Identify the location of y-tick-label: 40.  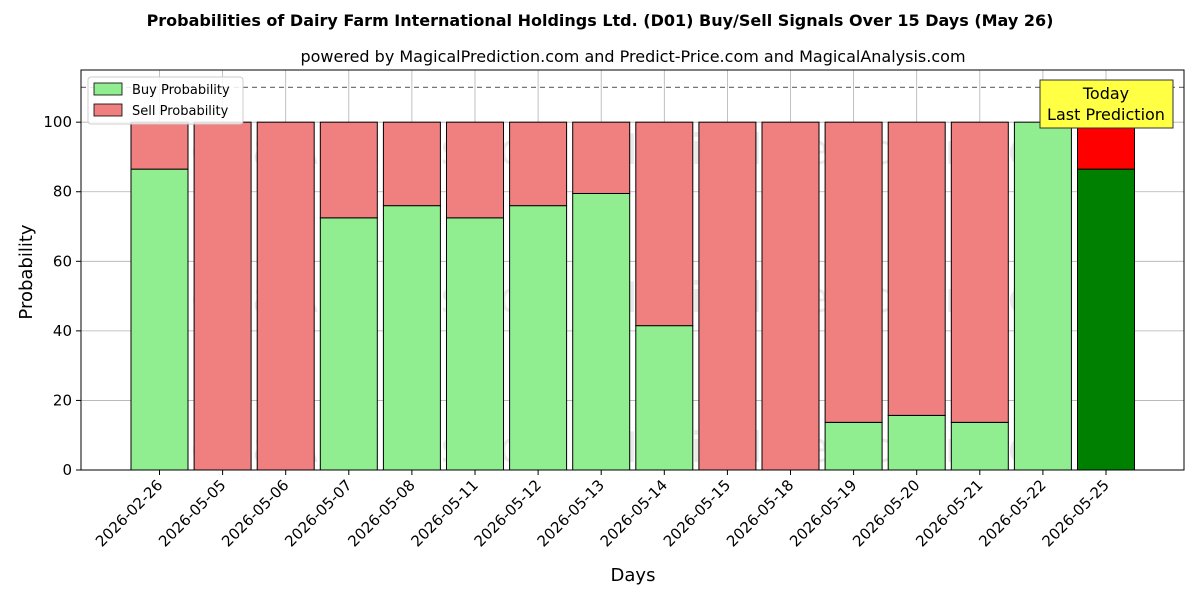
(62, 331).